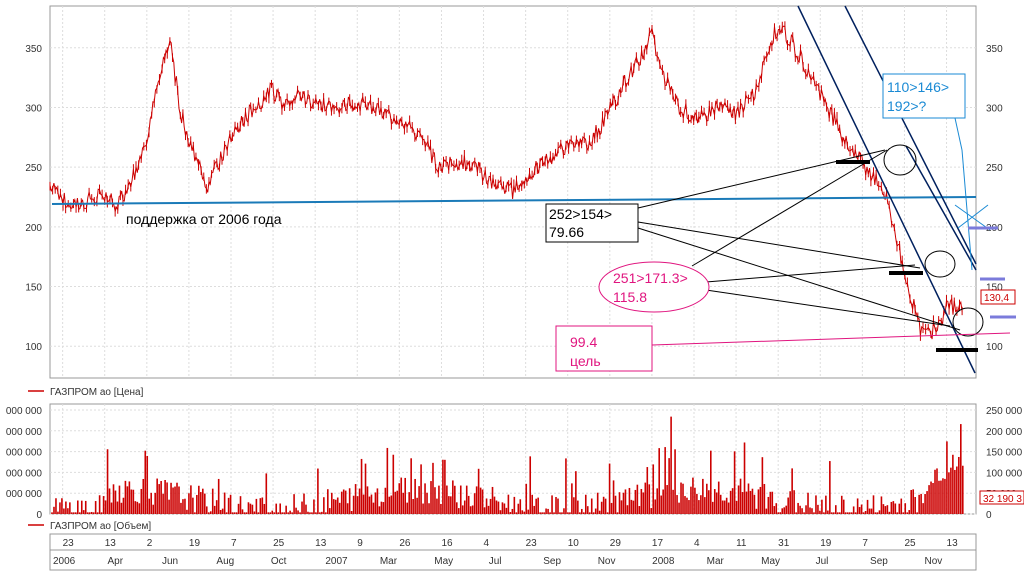 The width and height of the screenshot is (1024, 572). Describe the element at coordinates (204, 219) in the screenshot. I see `support-label: поддержка от 2006 года` at that location.